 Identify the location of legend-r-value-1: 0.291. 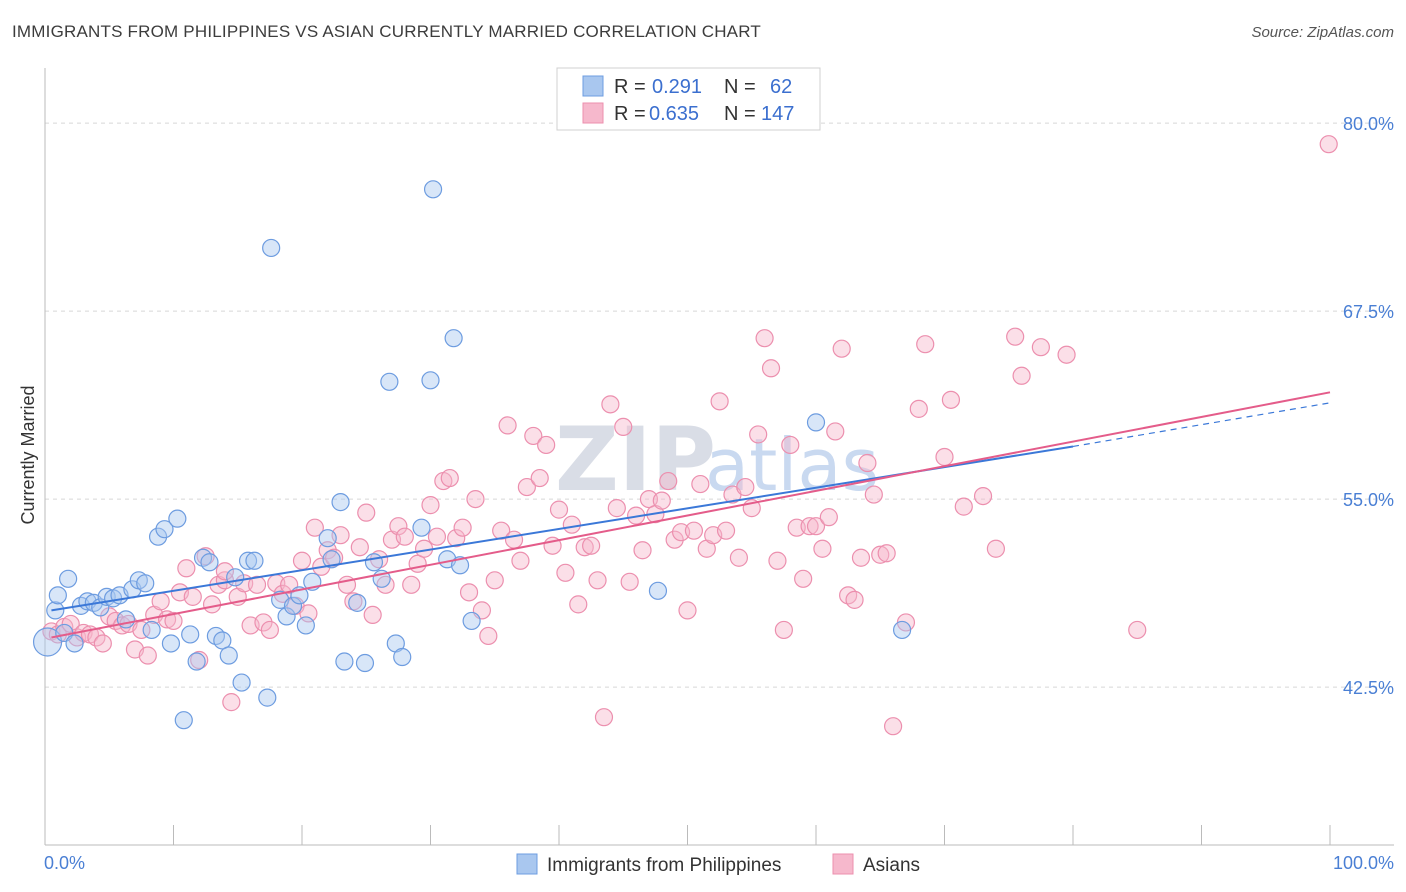
(677, 87).